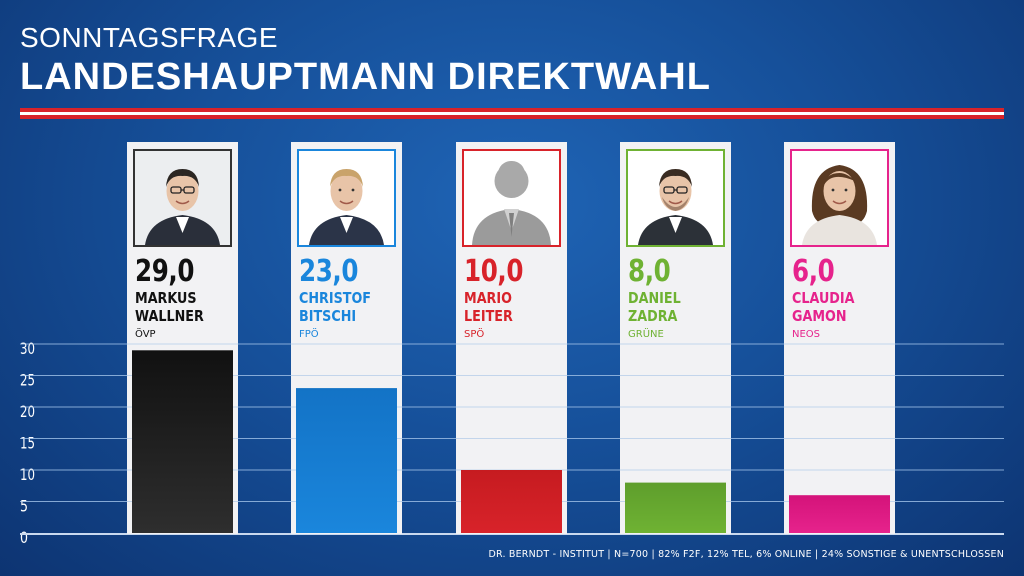 The height and width of the screenshot is (576, 1024). What do you see at coordinates (24, 537) in the screenshot?
I see `y-tick-label: 0` at bounding box center [24, 537].